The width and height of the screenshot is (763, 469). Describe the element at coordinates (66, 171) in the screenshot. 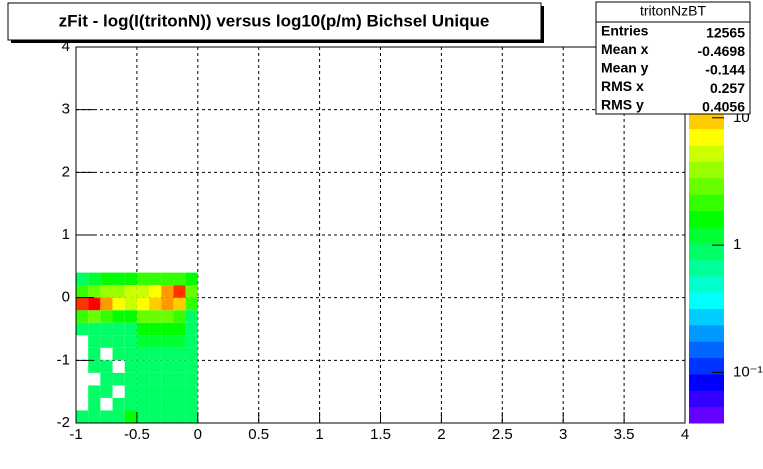

I see `y-tick-label: 2` at that location.